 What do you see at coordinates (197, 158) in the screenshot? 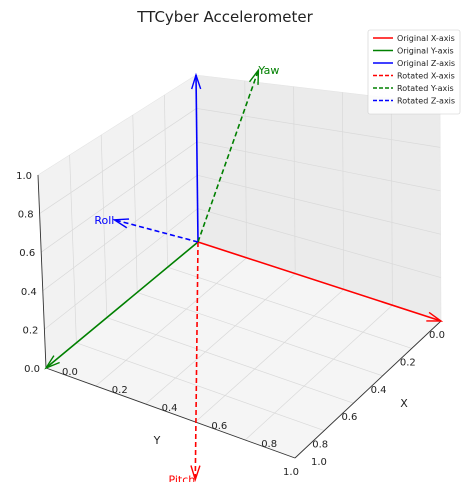
I see `vector-original-z-axis` at bounding box center [197, 158].